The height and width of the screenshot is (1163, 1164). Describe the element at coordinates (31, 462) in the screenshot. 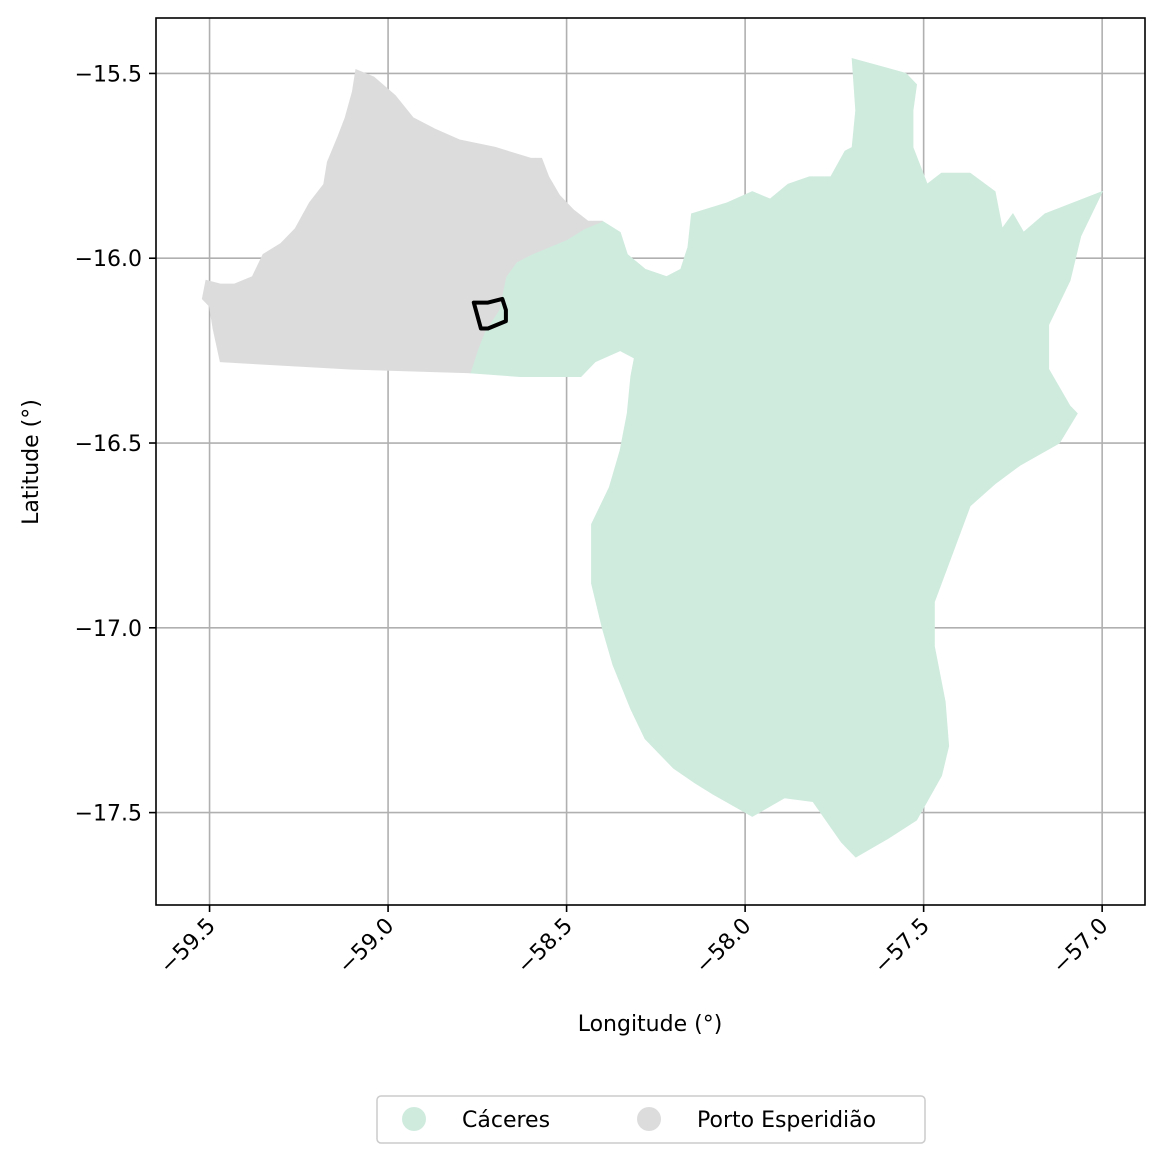

I see `y-axis-label: Latitude (°)` at that location.